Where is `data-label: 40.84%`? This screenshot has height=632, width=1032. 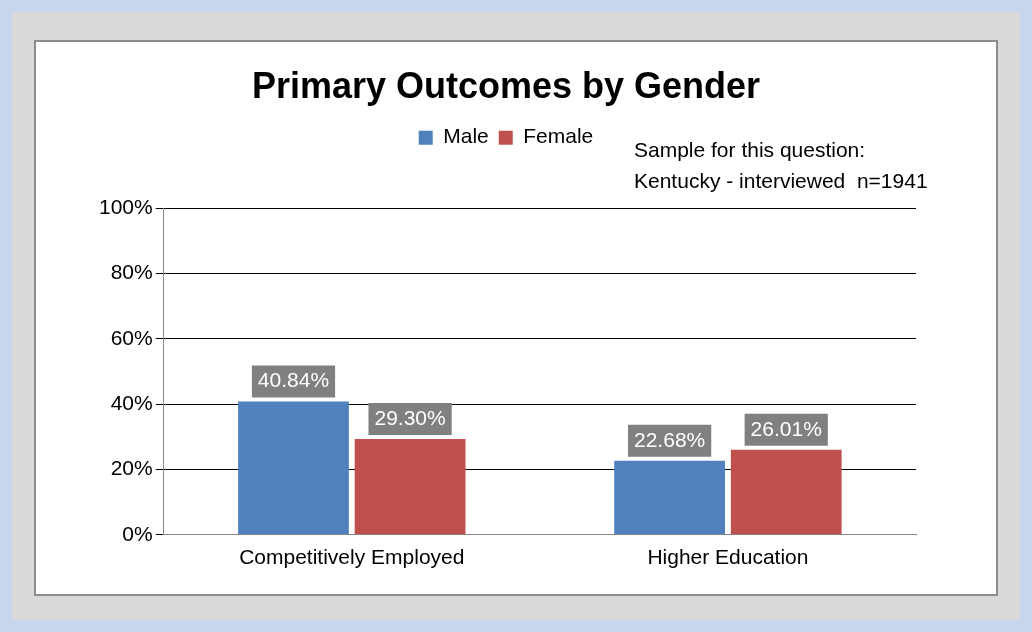
data-label: 40.84% is located at coordinates (293, 380).